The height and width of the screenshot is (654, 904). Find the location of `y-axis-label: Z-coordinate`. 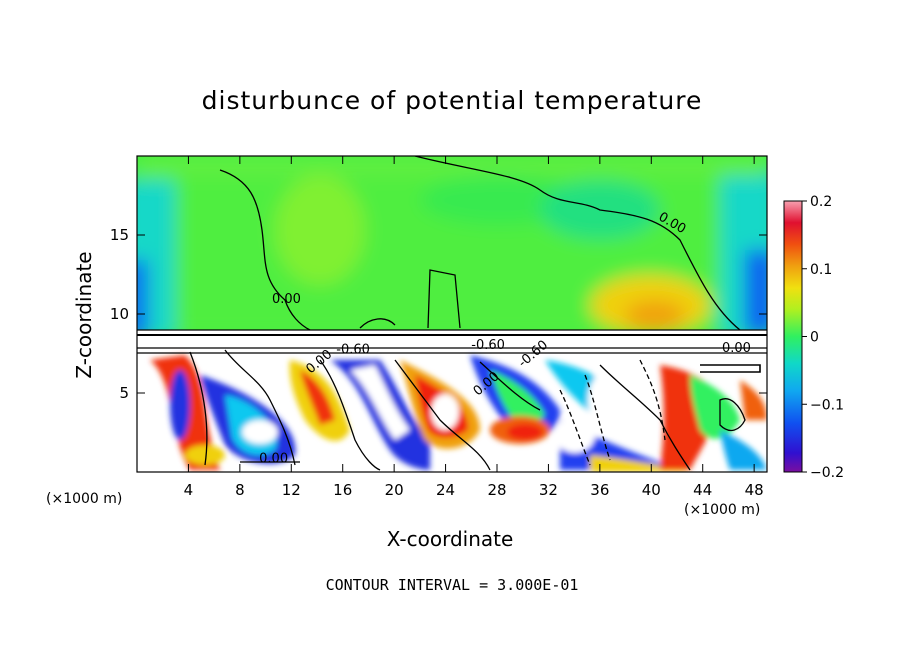

y-axis-label: Z-coordinate is located at coordinates (84, 315).